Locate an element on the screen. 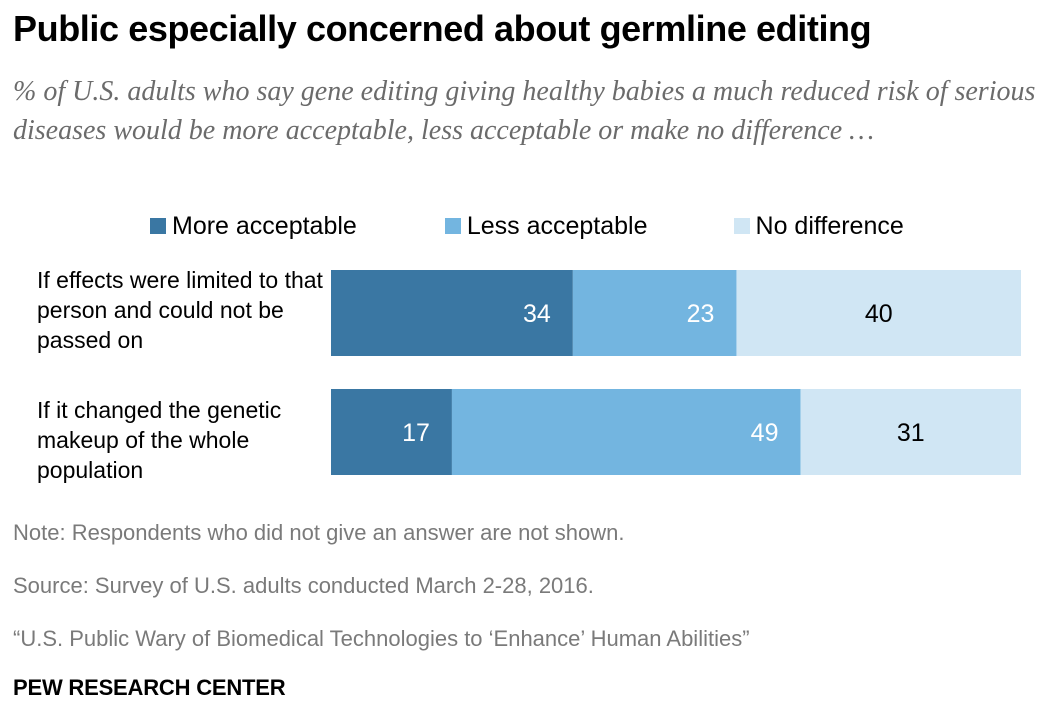  value-label-no-difference-row-2: 31 is located at coordinates (911, 433).